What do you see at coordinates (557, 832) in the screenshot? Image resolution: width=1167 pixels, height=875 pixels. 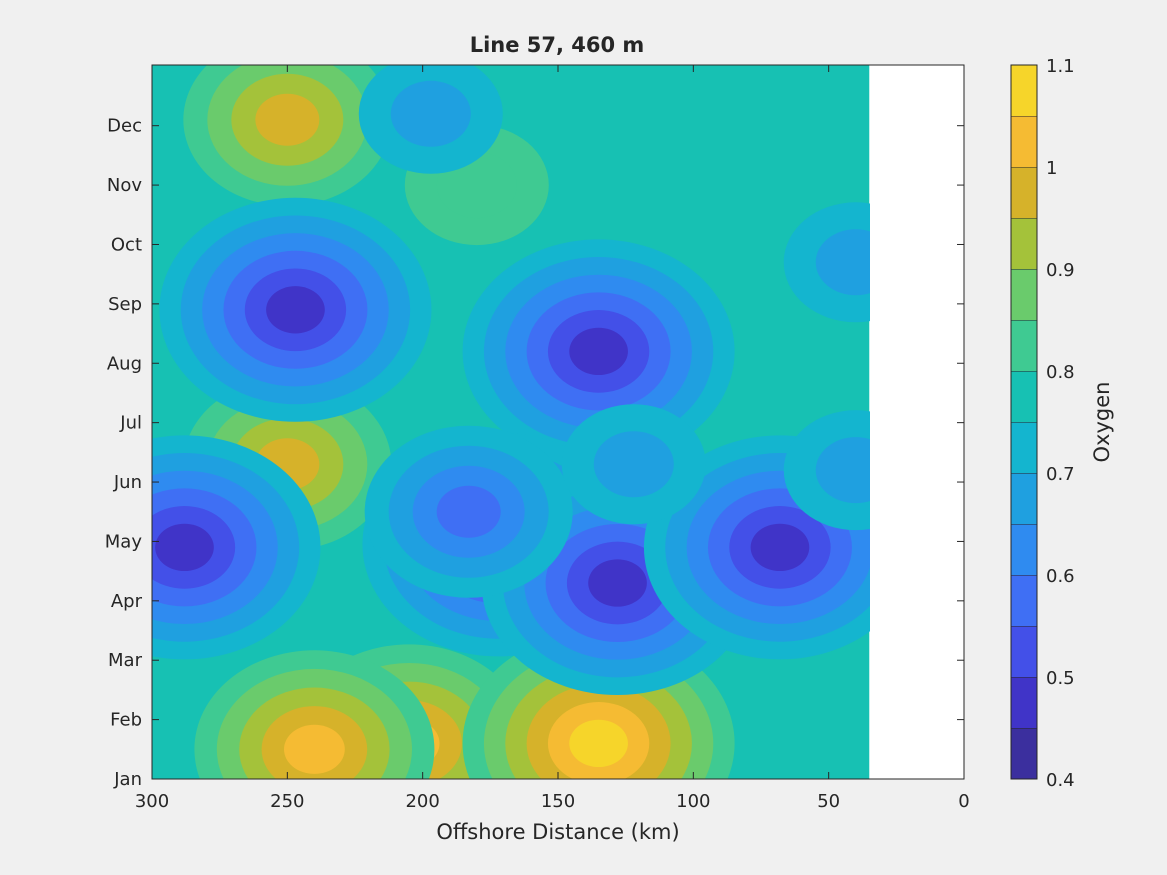 I see `x-axis-label: Offshore Distance (km)` at bounding box center [557, 832].